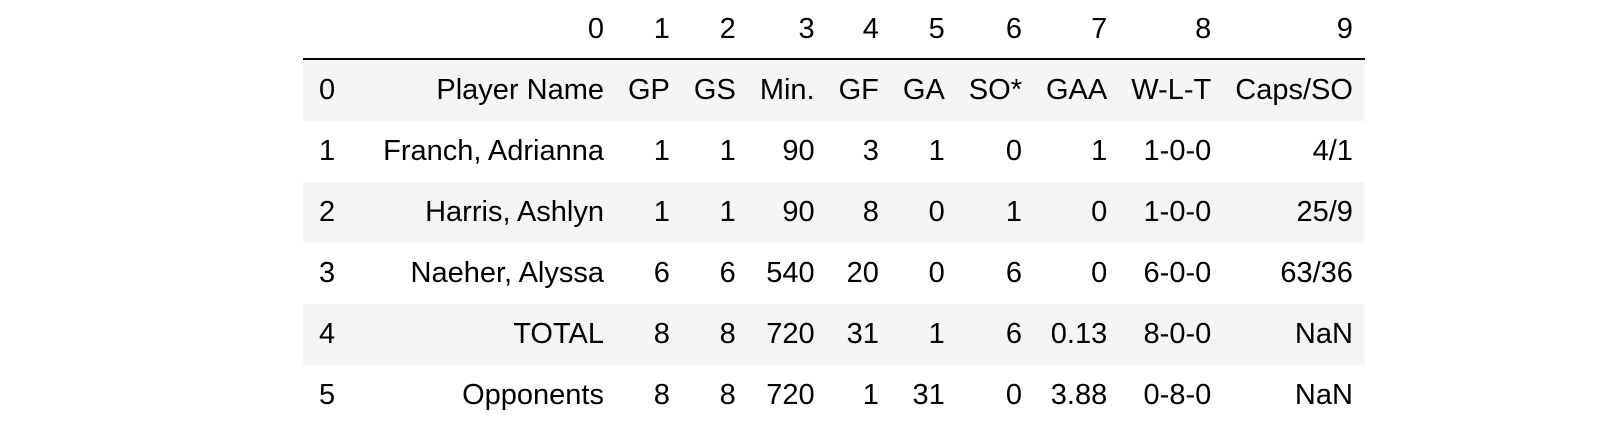  Describe the element at coordinates (787, 90) in the screenshot. I see `table-cell: Min.` at that location.